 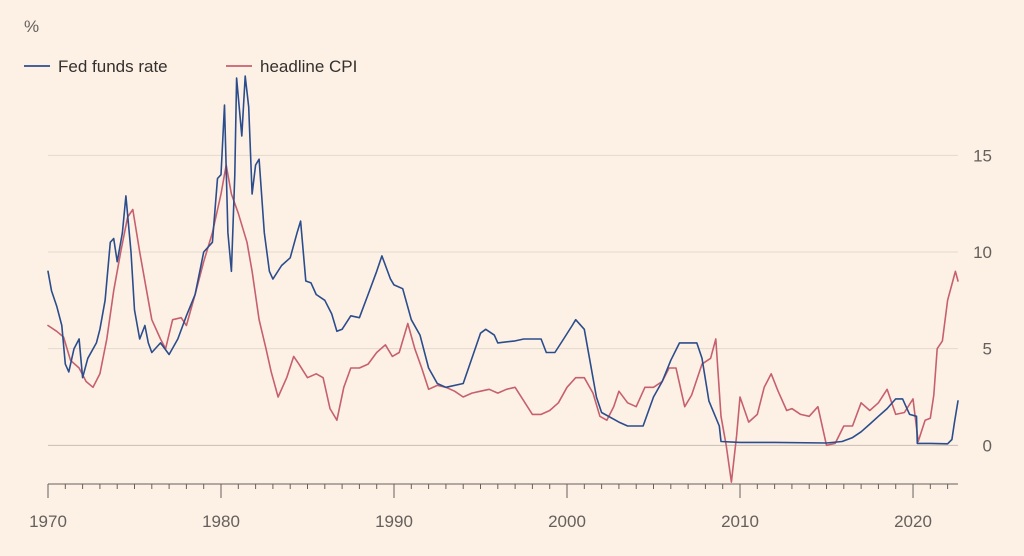 I want to click on legend: Fed funds rate headline CPI, so click(x=190, y=66).